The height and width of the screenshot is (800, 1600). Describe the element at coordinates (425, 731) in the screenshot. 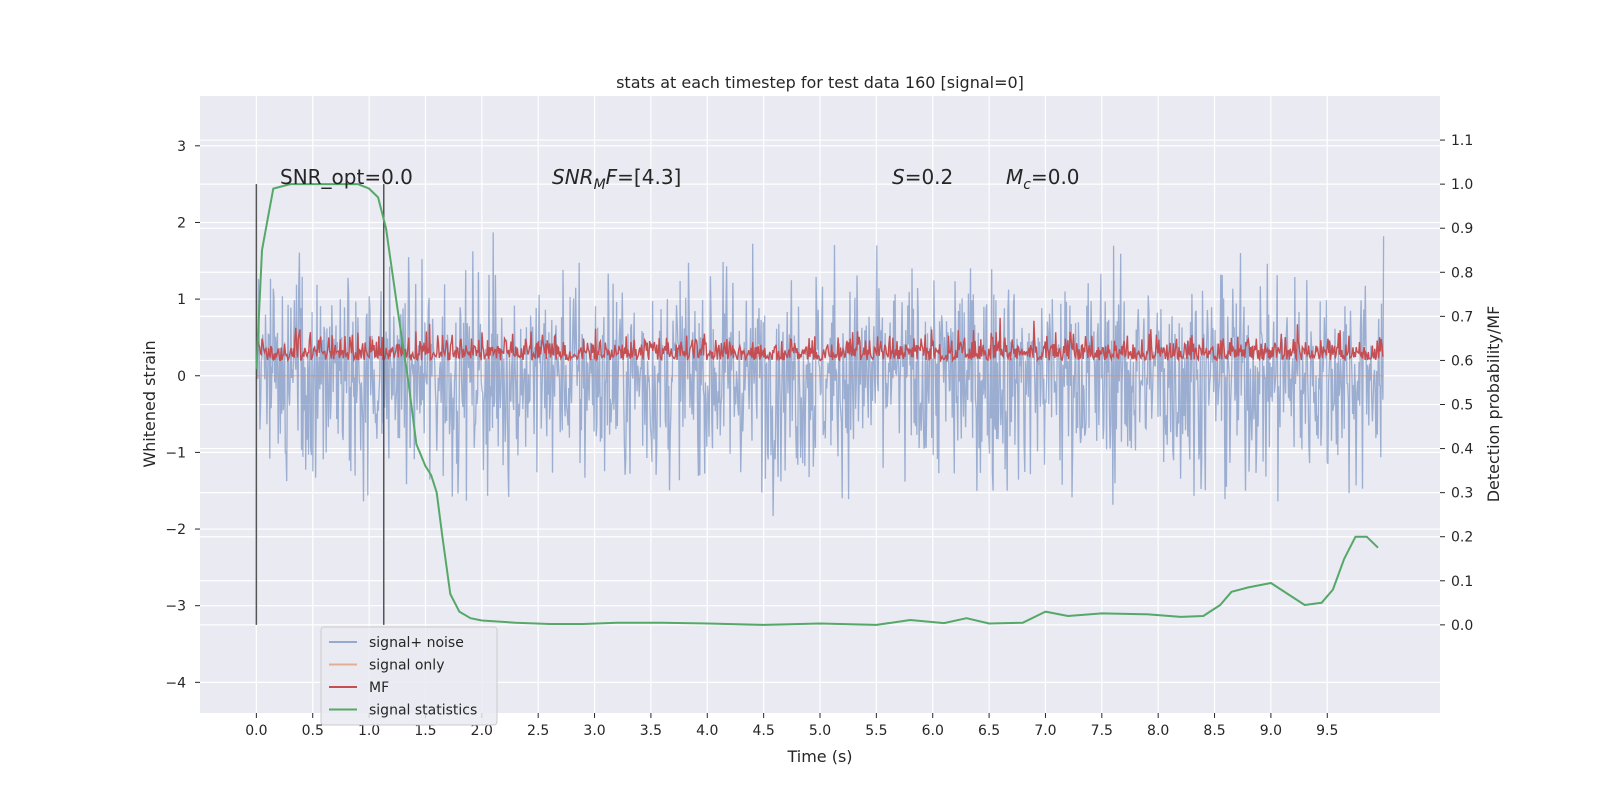

I see `x-tick-label: 1.5` at that location.